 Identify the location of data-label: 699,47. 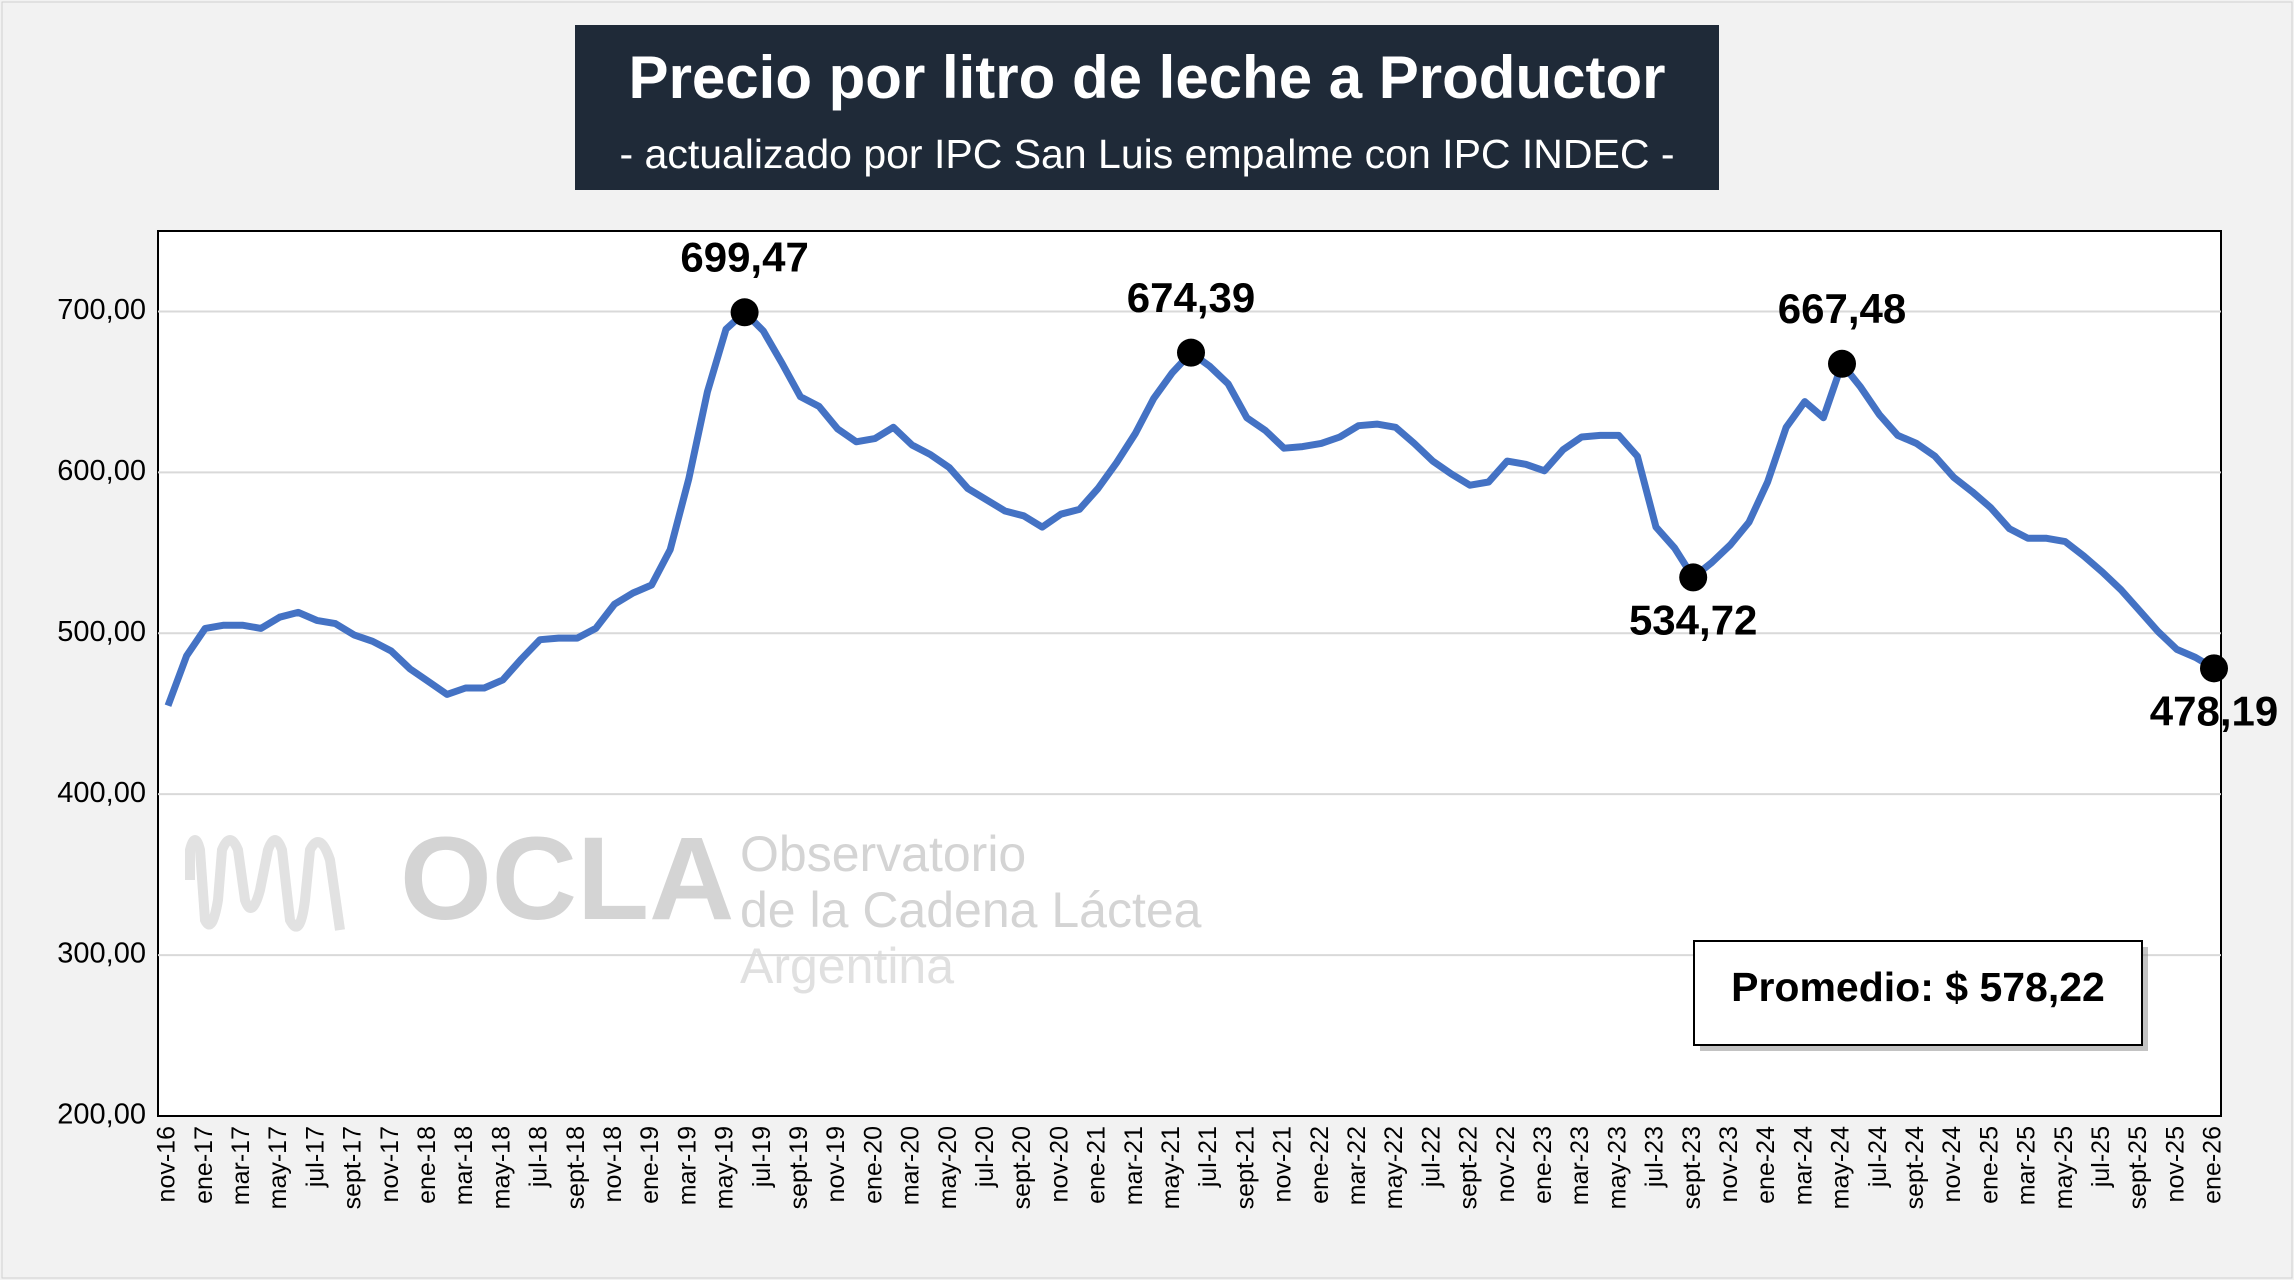
(744, 256).